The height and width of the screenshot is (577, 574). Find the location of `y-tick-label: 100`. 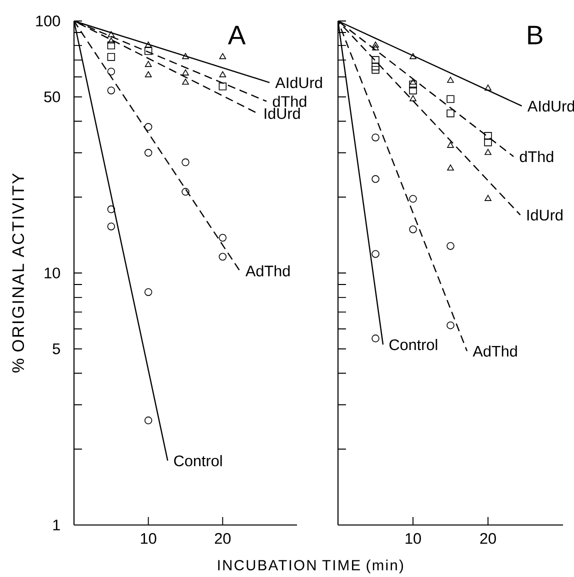

y-tick-label: 100 is located at coordinates (48, 21).